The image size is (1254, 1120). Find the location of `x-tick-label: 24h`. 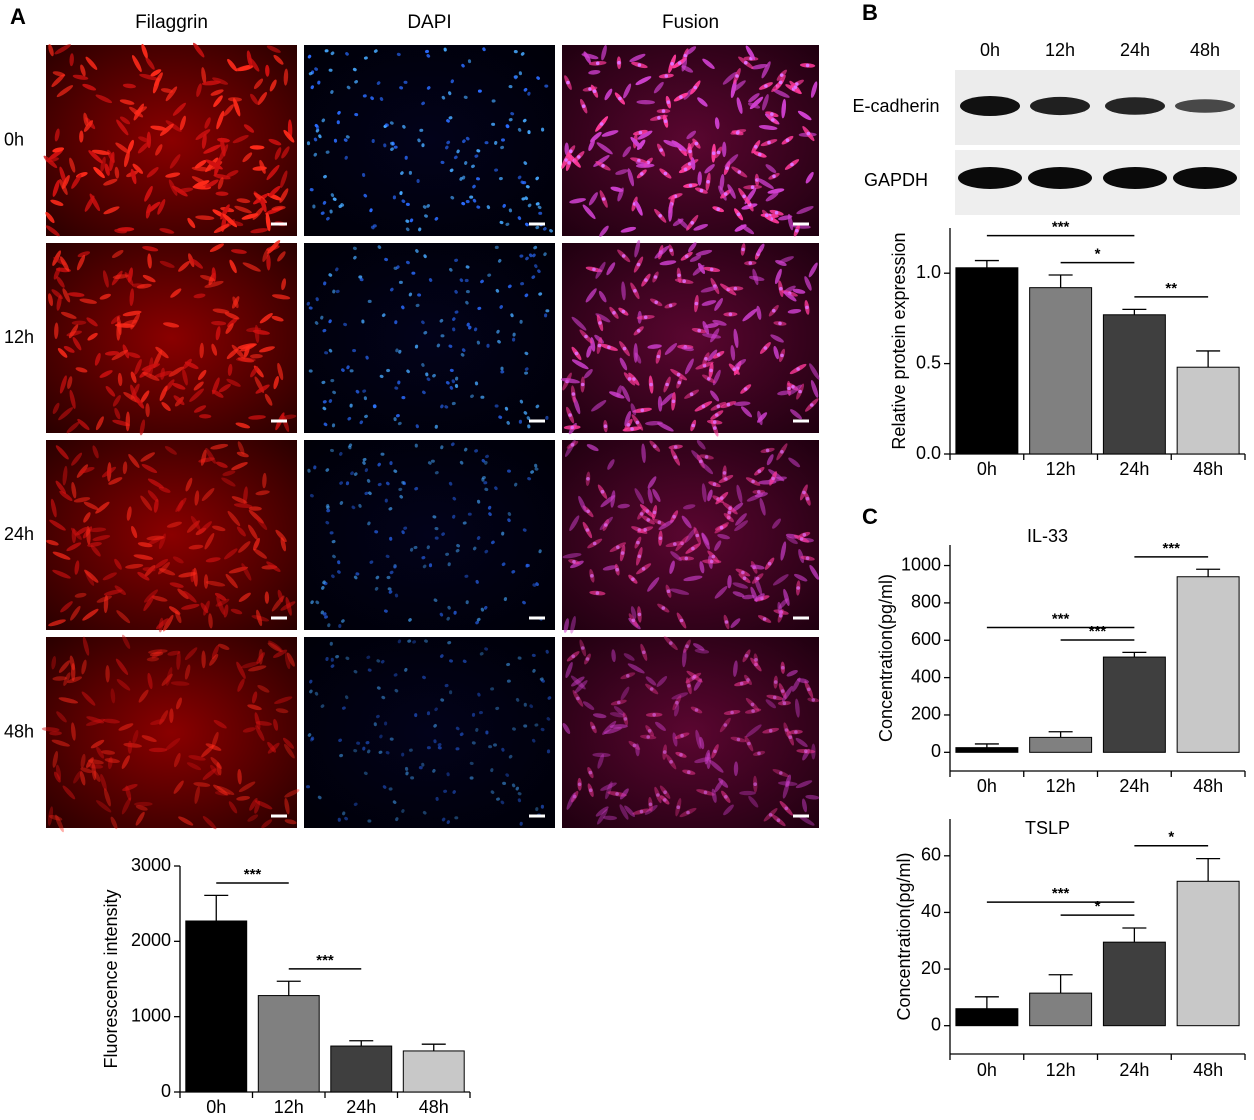

x-tick-label: 24h is located at coordinates (1134, 786).